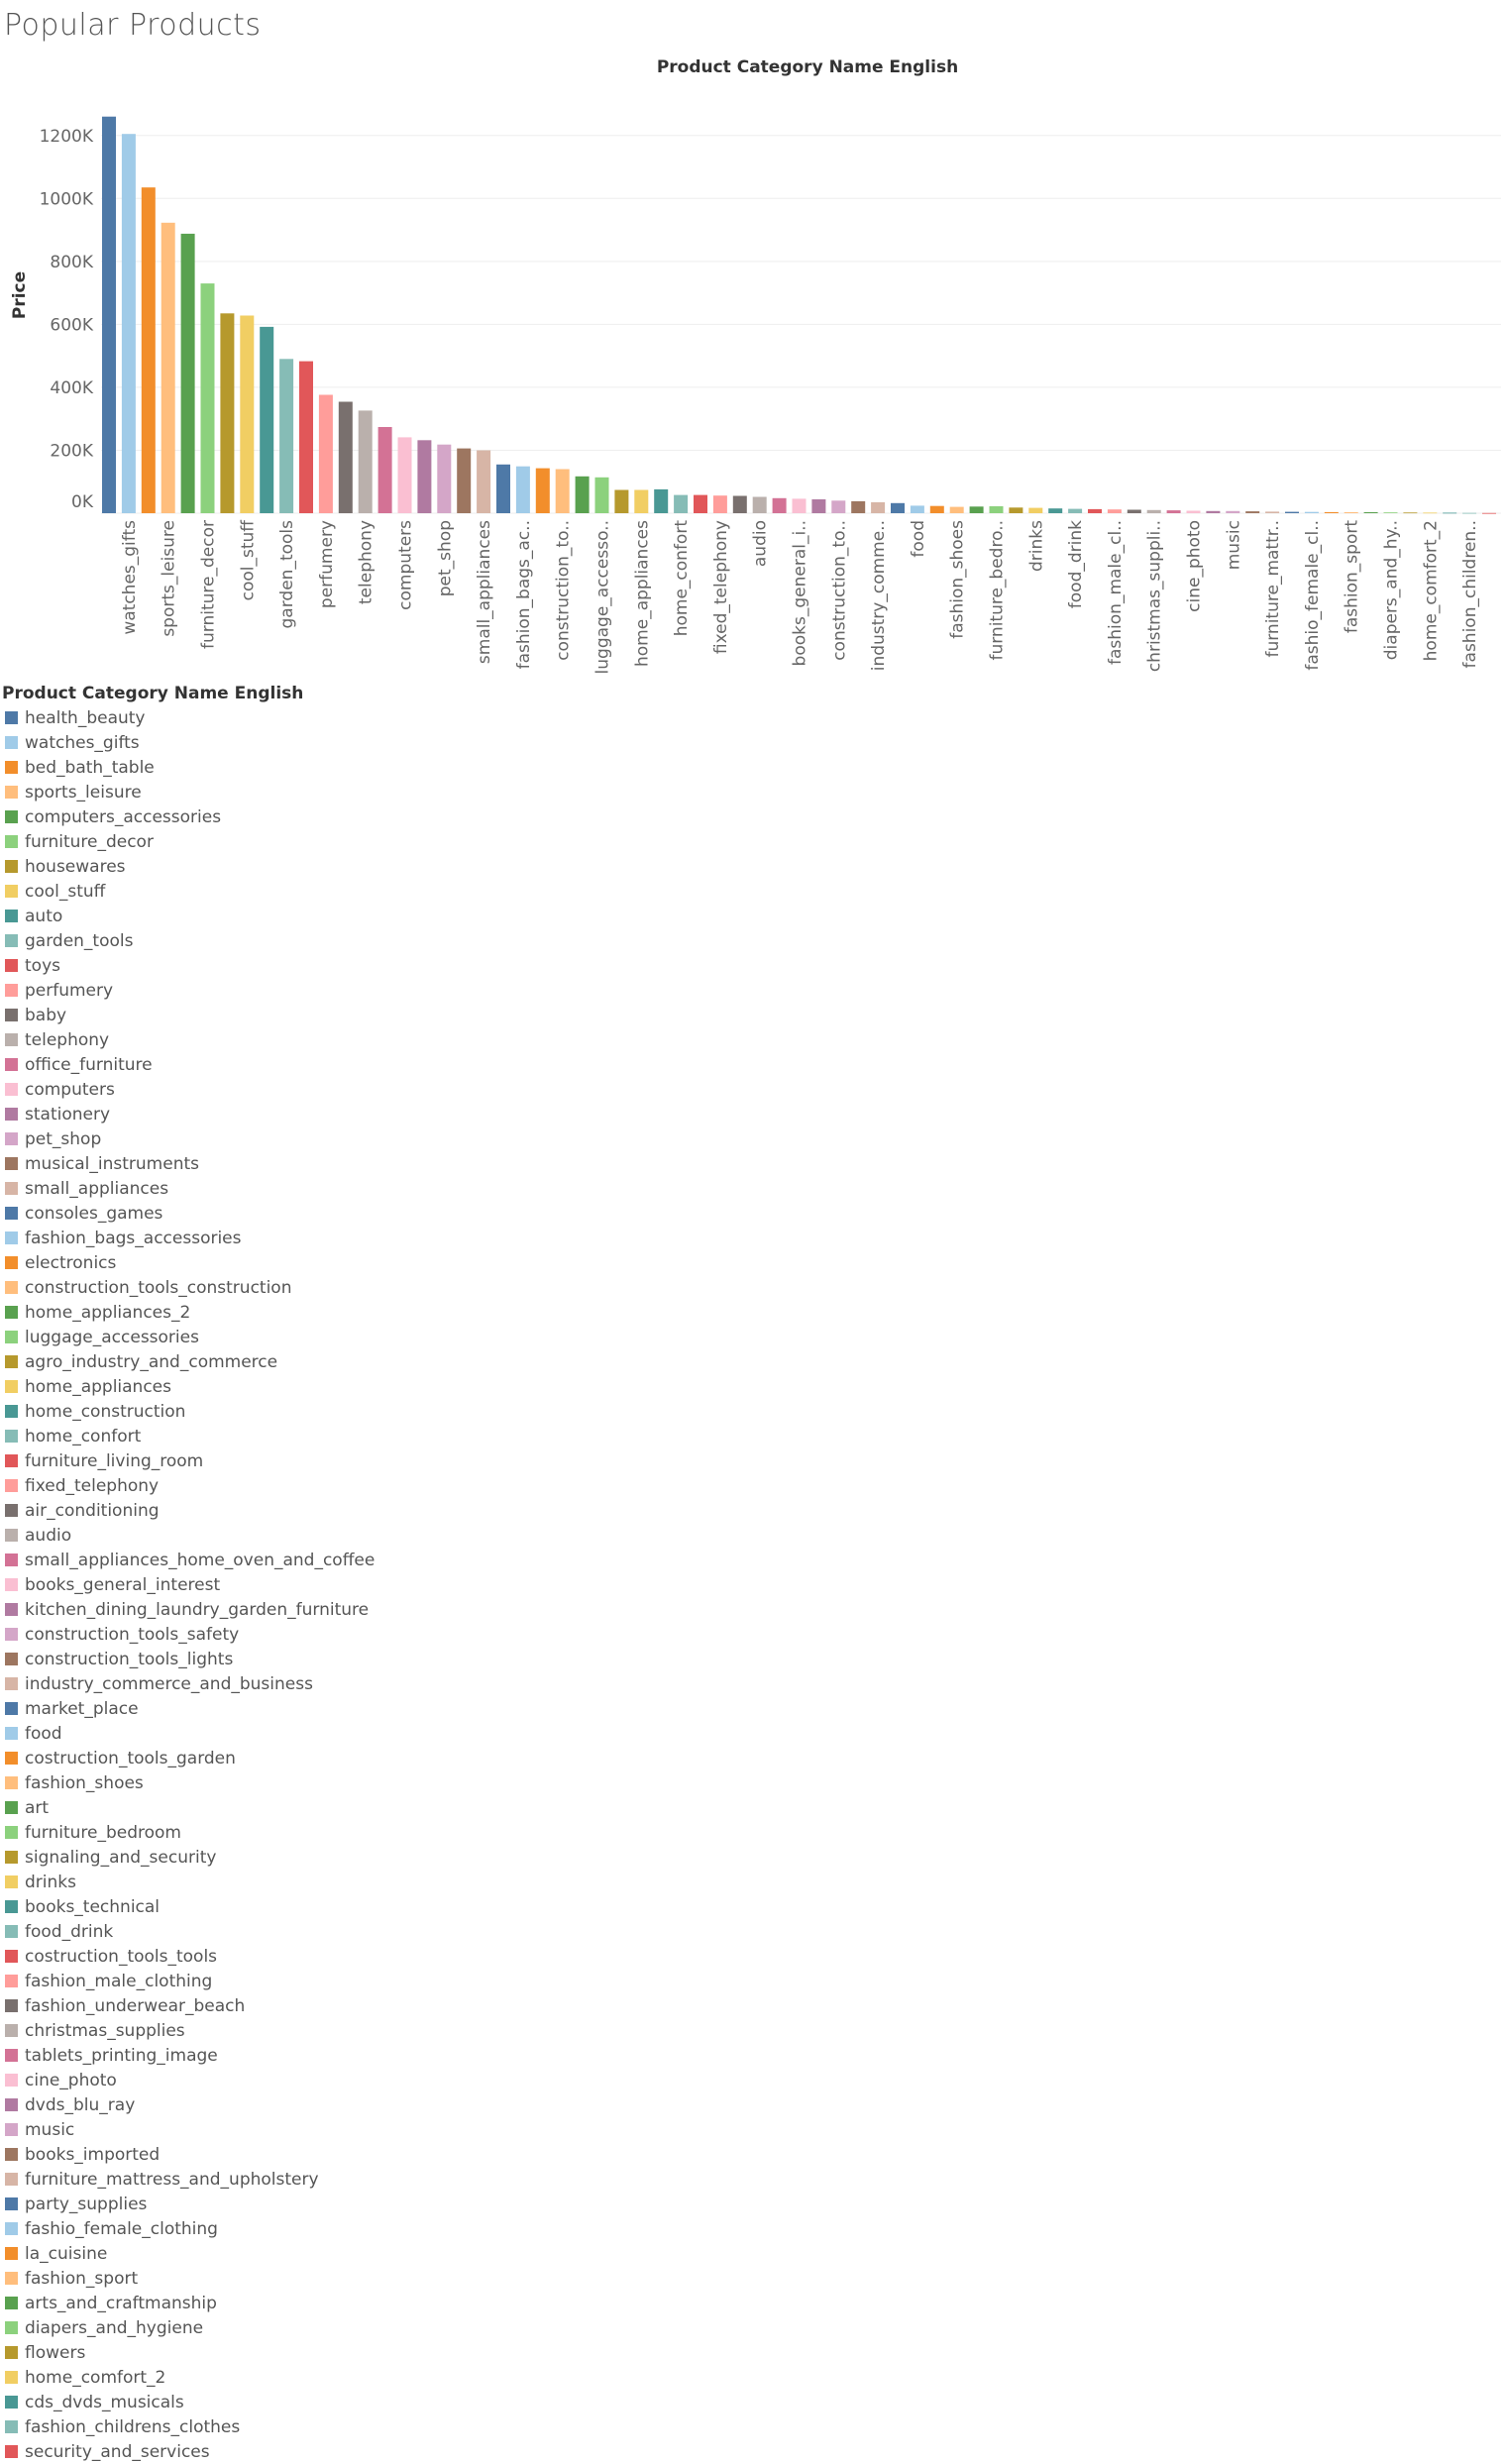  What do you see at coordinates (248, 414) in the screenshot?
I see `bar-cool-stuff` at bounding box center [248, 414].